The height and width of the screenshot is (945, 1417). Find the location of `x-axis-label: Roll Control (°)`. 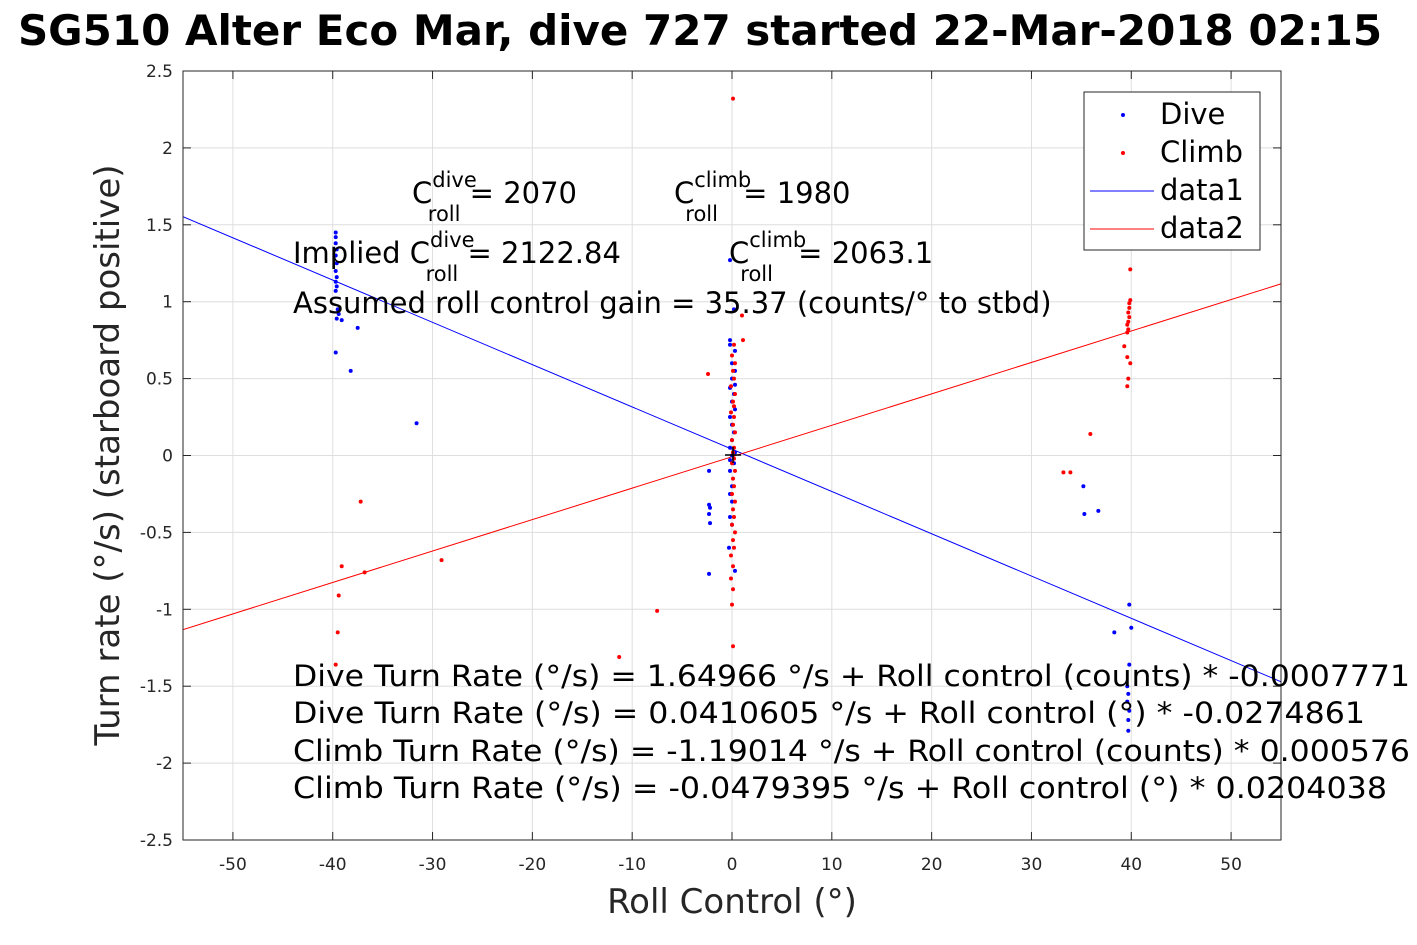

x-axis-label: Roll Control (°) is located at coordinates (732, 902).